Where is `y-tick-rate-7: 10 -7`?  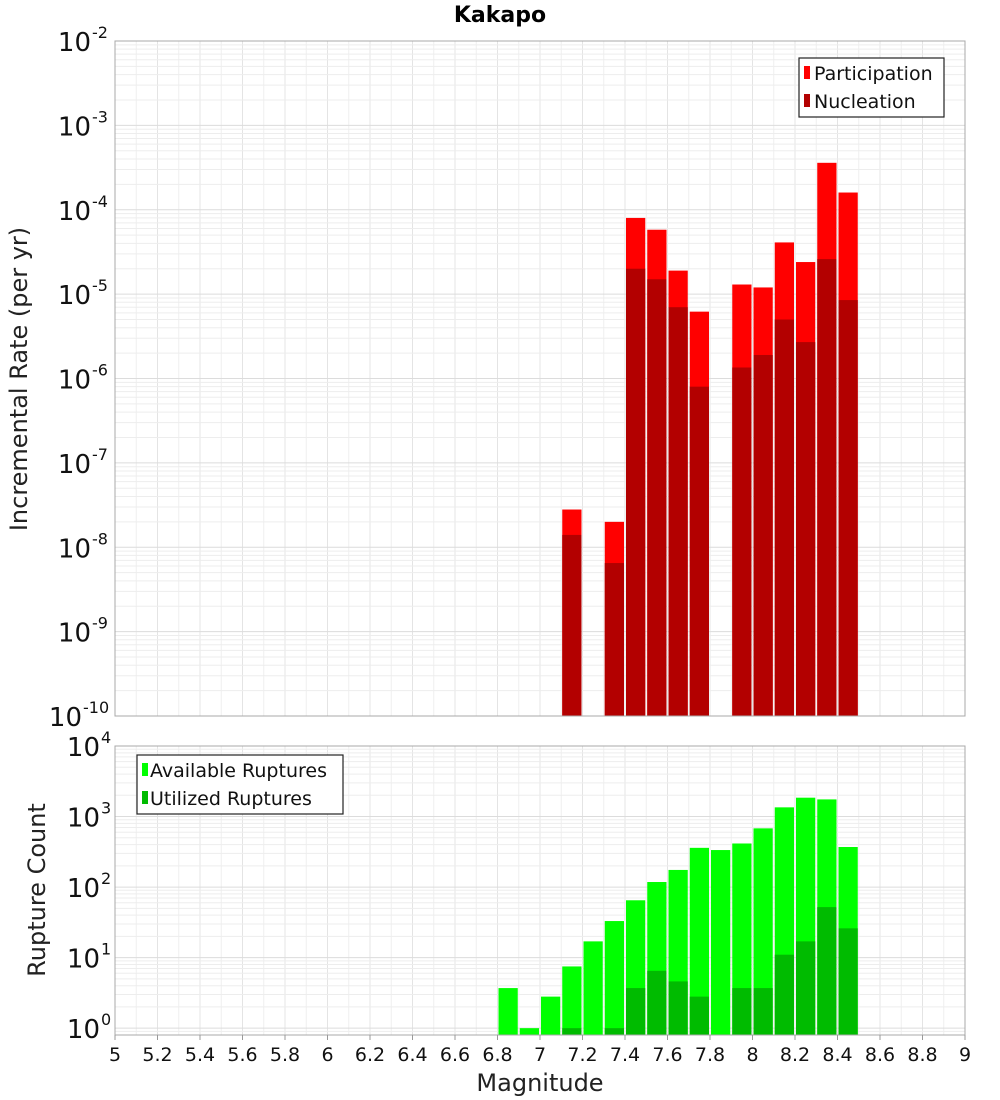 y-tick-rate-7: 10 -7 is located at coordinates (83, 462).